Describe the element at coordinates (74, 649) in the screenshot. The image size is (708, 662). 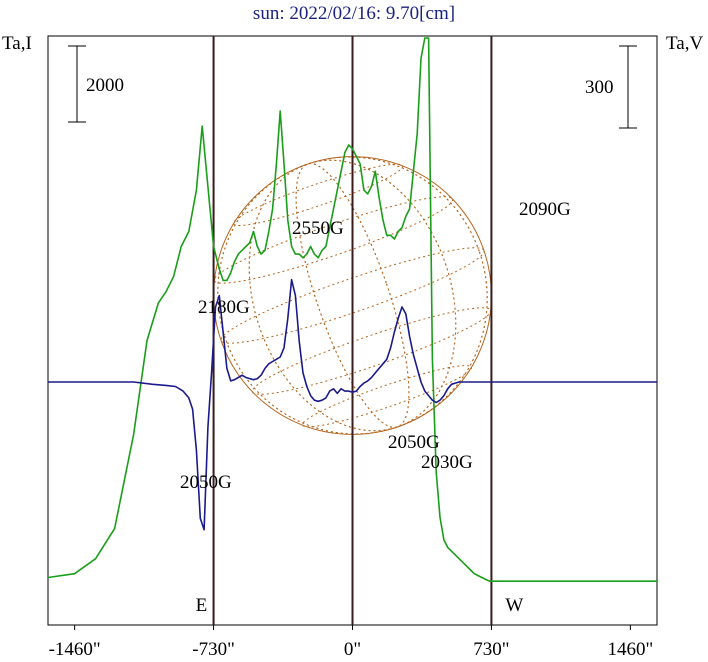
I see `x-tick-label: -1460"` at that location.